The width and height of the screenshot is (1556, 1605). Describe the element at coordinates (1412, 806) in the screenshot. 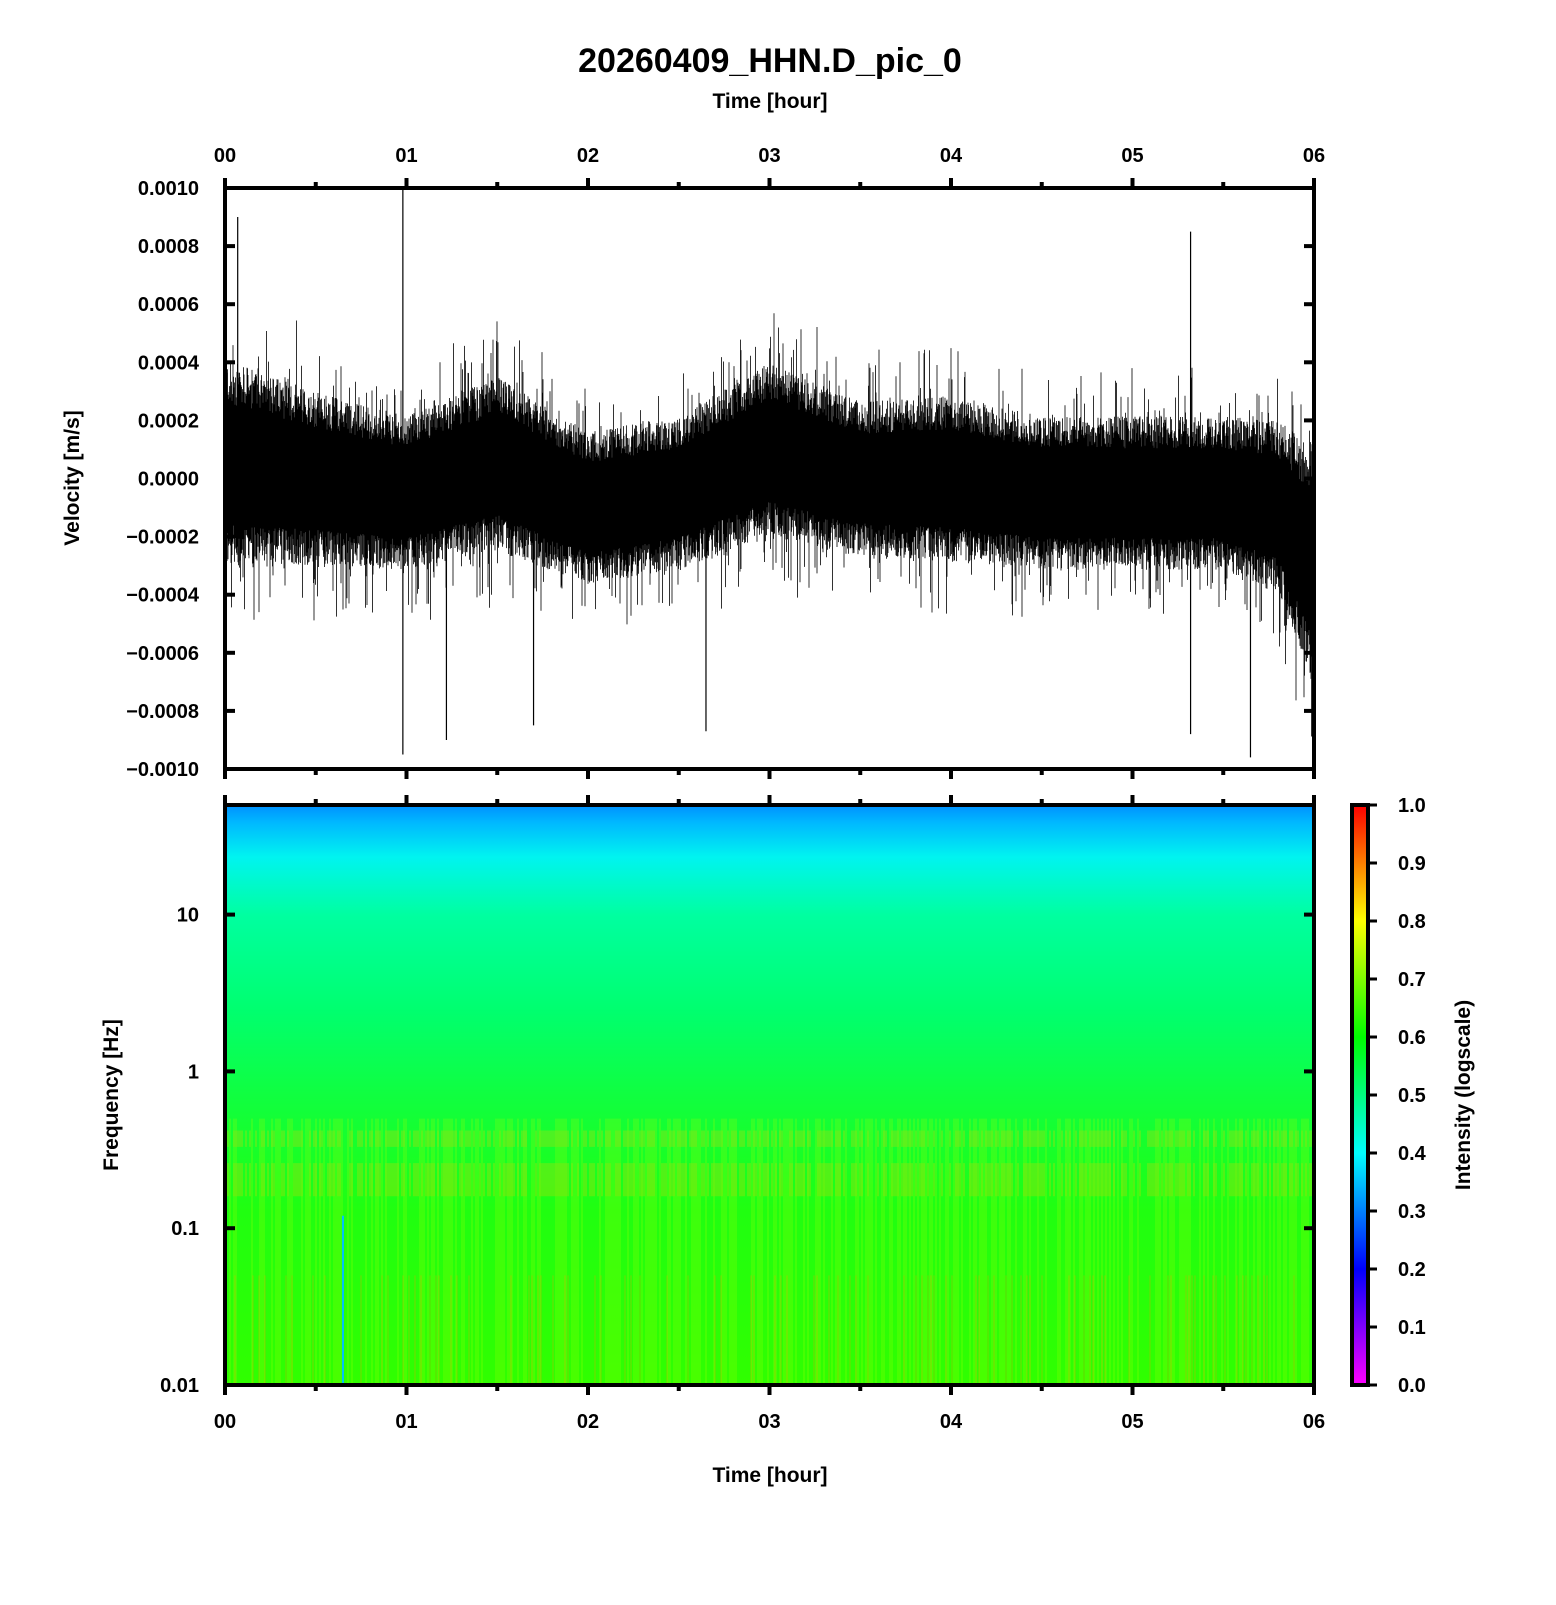

I see `colorbar-tick-label: 1.0` at that location.